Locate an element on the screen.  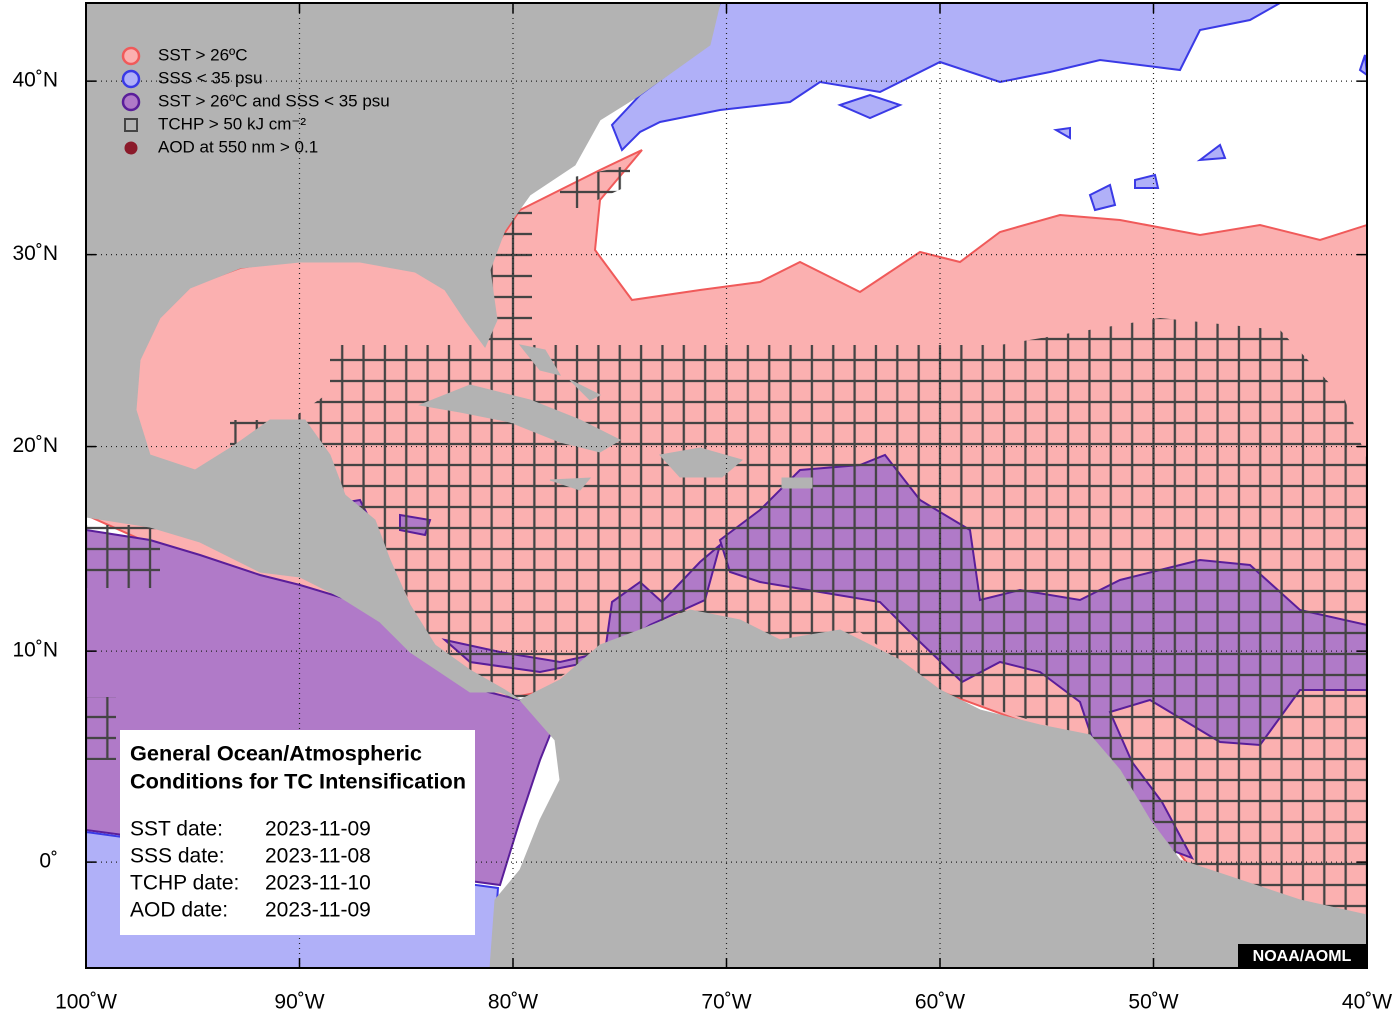
legend-label: SSS < 35 psu is located at coordinates (210, 77).